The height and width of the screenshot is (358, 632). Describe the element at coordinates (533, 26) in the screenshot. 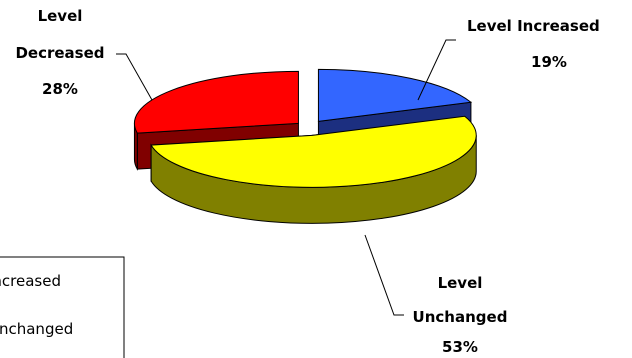

I see `slice-label-increased: Level Increased` at that location.